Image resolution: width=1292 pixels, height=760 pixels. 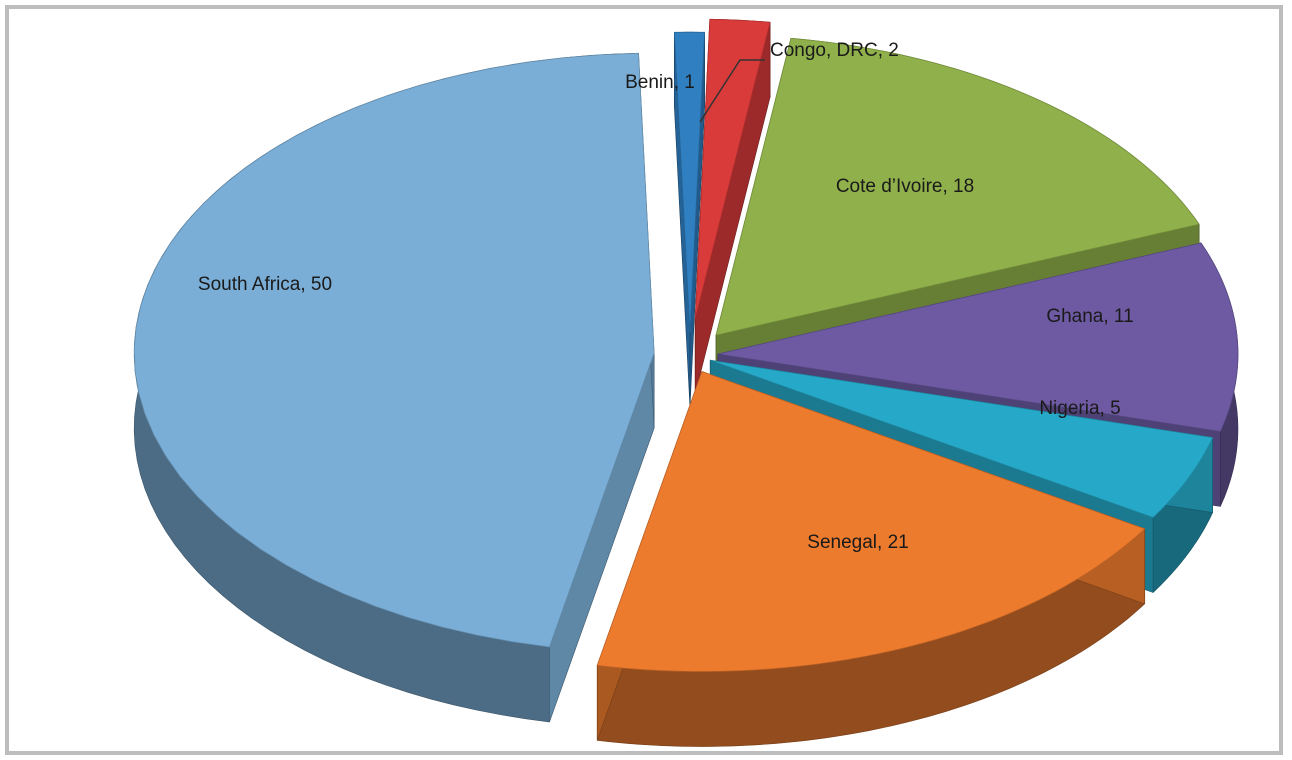 What do you see at coordinates (732, 169) in the screenshot?
I see `pie-slice-congo-drc` at bounding box center [732, 169].